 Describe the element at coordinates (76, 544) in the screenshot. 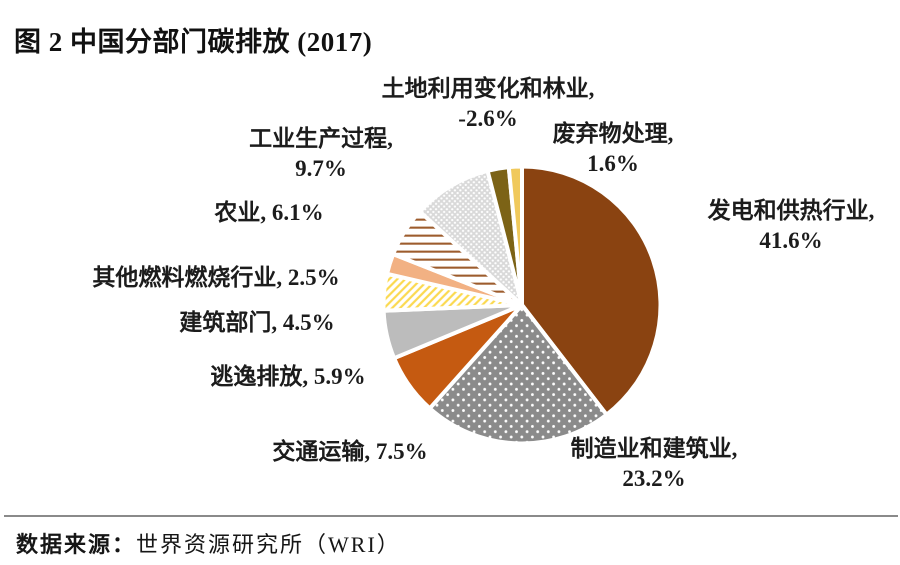

I see `data-source-prefix: 数据来源：` at that location.